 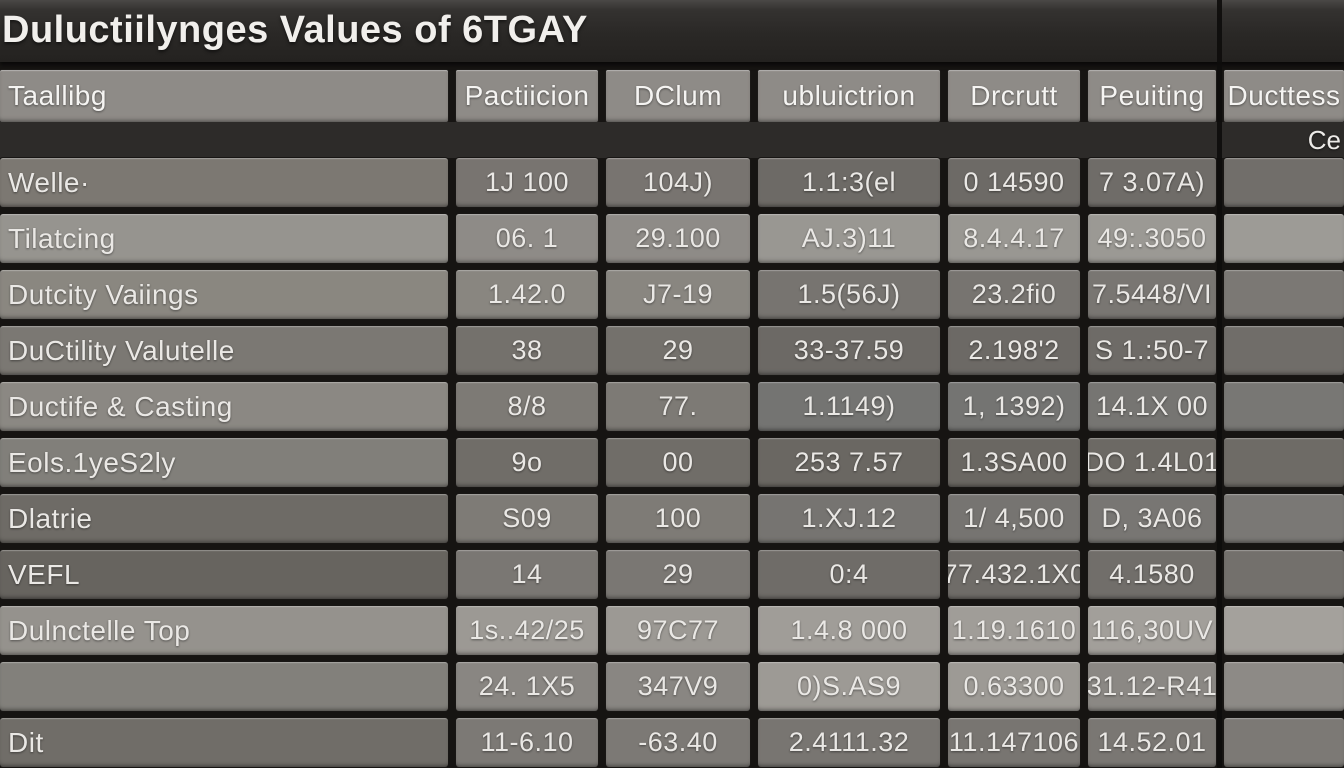 I want to click on data-cell: 1/ 4,500, so click(x=1014, y=518).